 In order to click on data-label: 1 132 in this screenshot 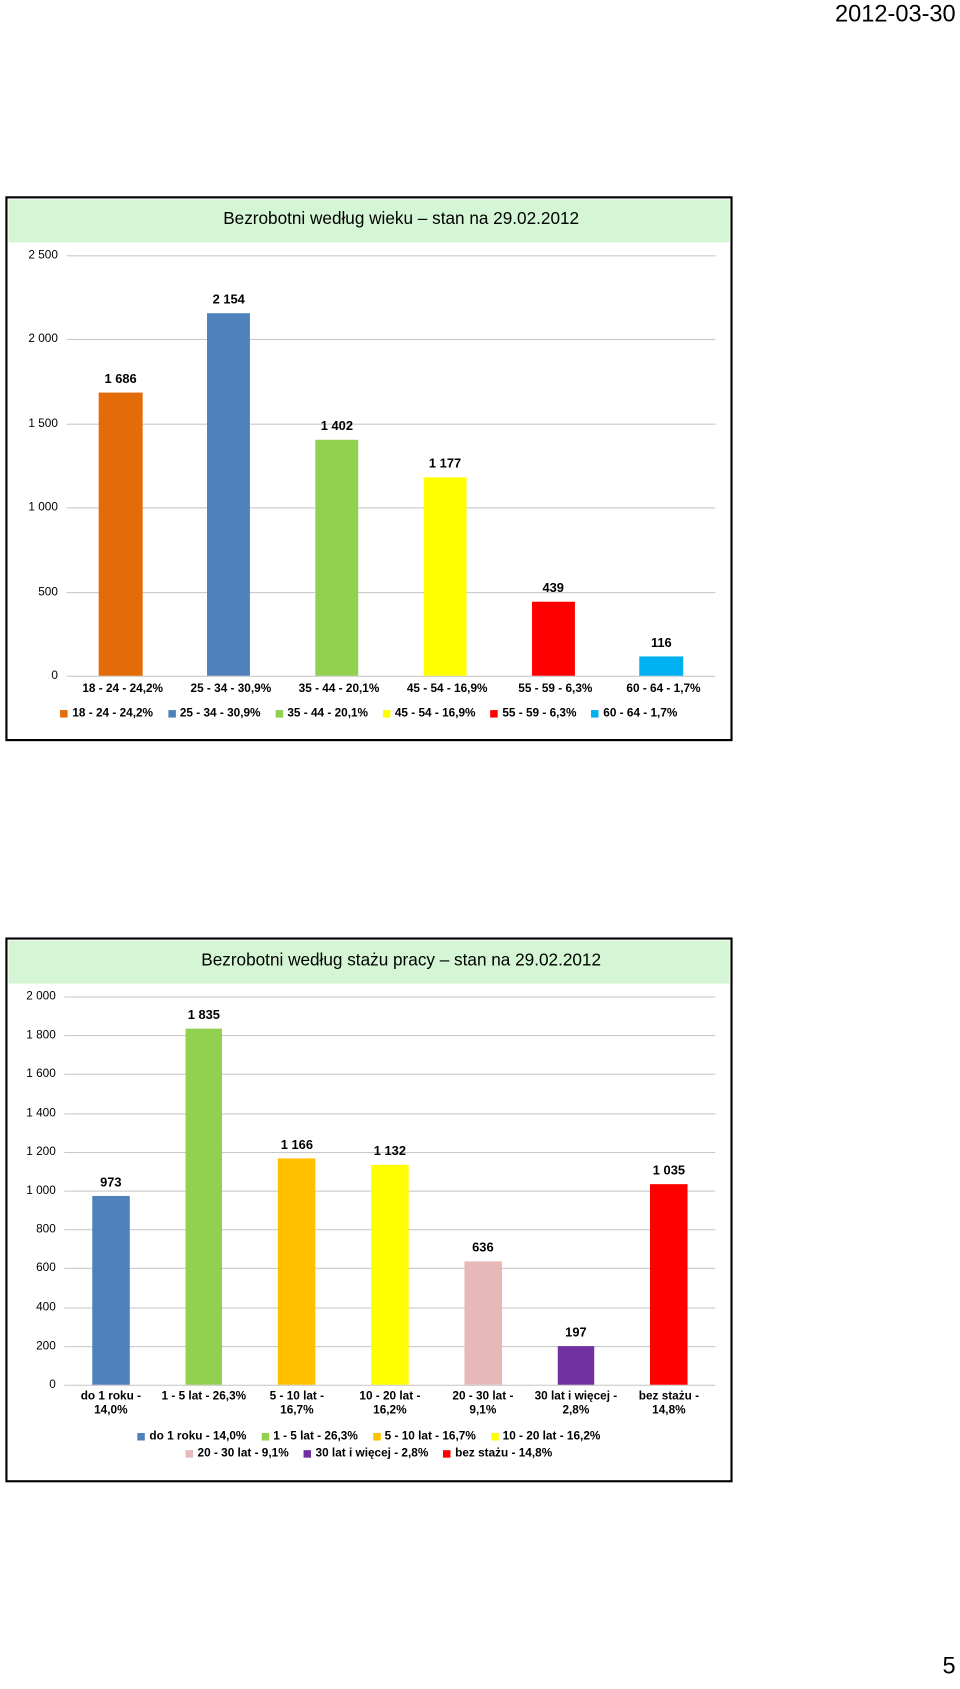, I will do `click(389, 1151)`.